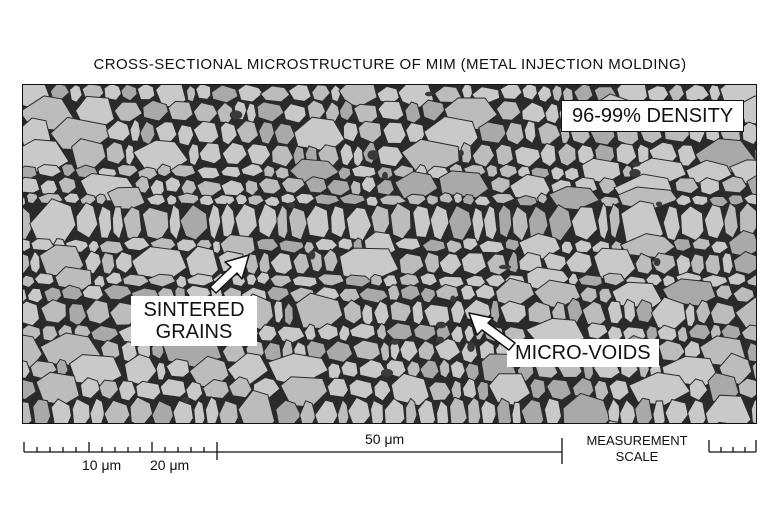 The width and height of the screenshot is (780, 520). I want to click on annotation-arrows, so click(362, 302).